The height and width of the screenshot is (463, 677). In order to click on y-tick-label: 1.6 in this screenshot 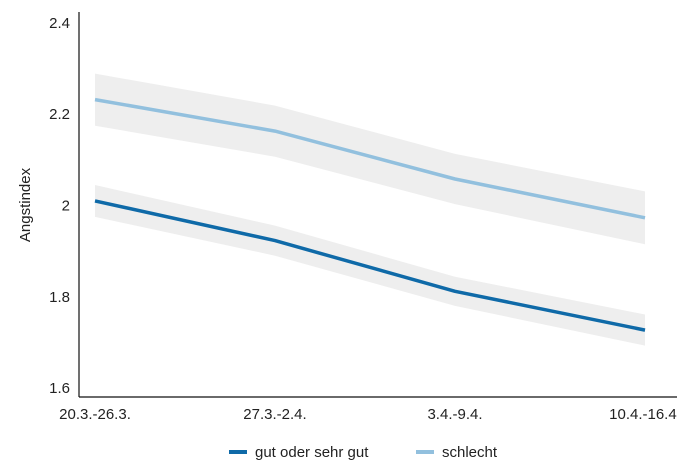, I will do `click(59, 388)`.